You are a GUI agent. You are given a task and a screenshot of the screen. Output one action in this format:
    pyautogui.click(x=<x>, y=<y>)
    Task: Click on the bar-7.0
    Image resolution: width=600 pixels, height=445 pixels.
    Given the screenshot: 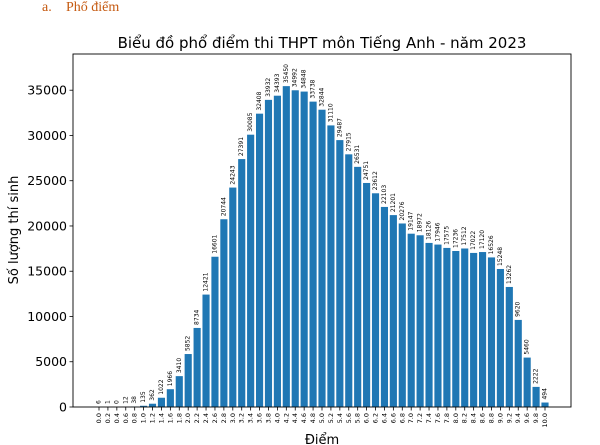 What is the action you would take?
    pyautogui.click(x=411, y=320)
    